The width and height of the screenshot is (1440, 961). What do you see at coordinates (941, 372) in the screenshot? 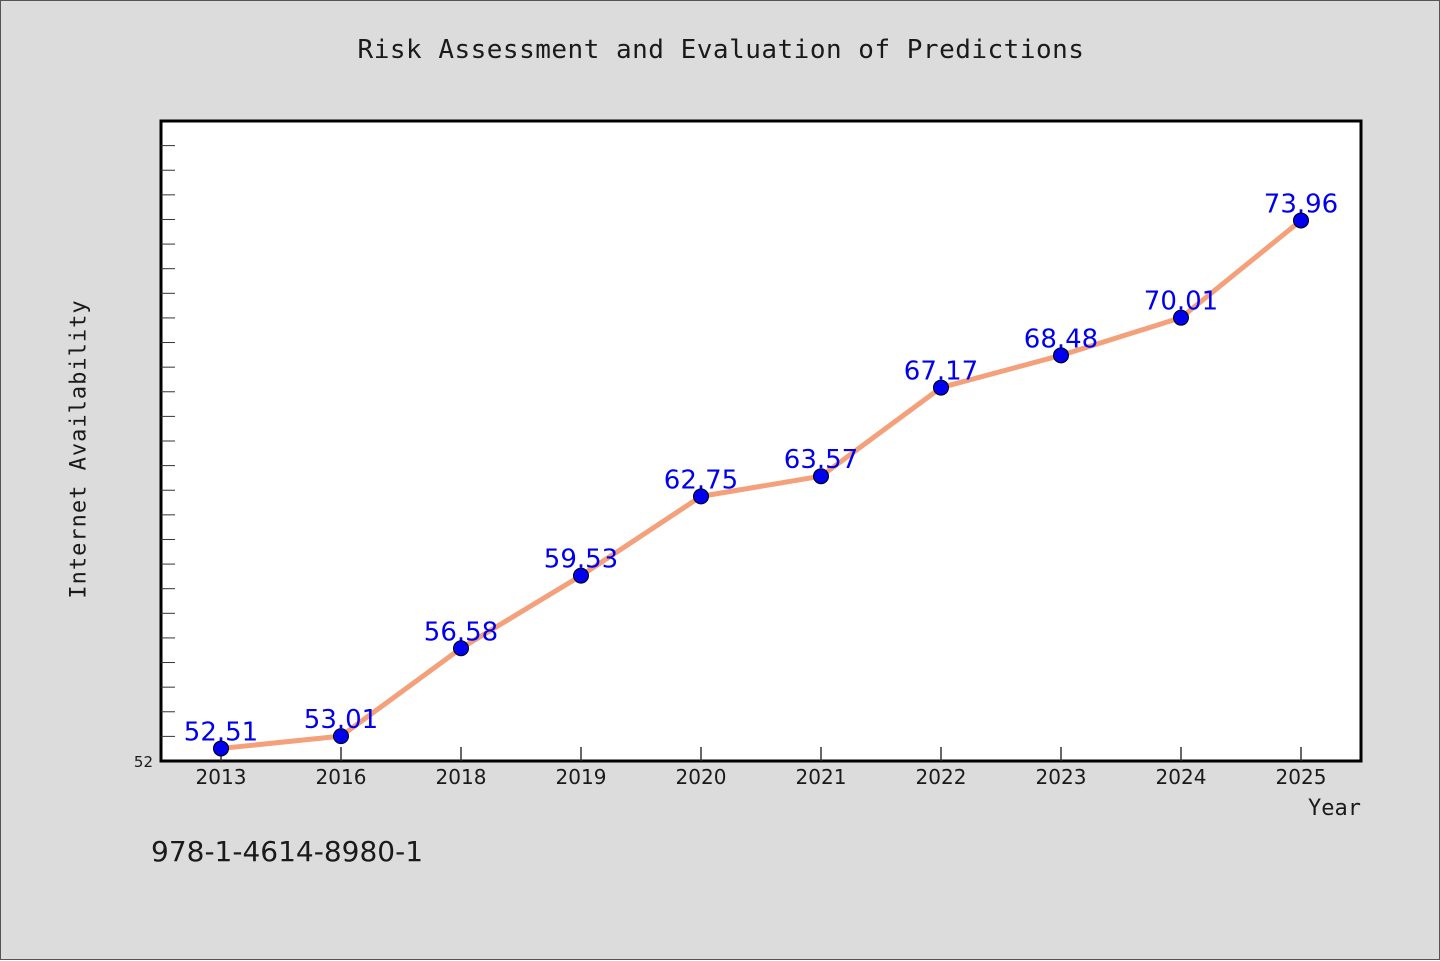
I see `data-label: 67.17` at bounding box center [941, 372].